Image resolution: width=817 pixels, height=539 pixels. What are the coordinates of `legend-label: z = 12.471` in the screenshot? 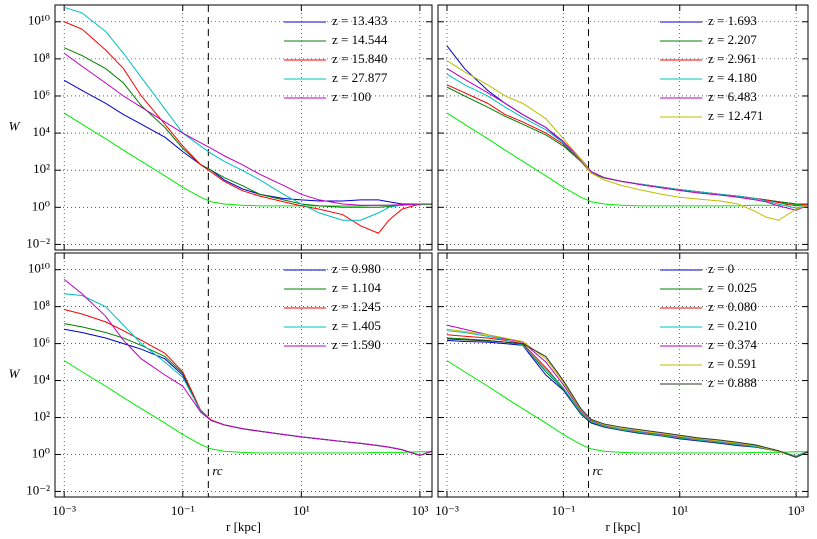 It's located at (735, 115).